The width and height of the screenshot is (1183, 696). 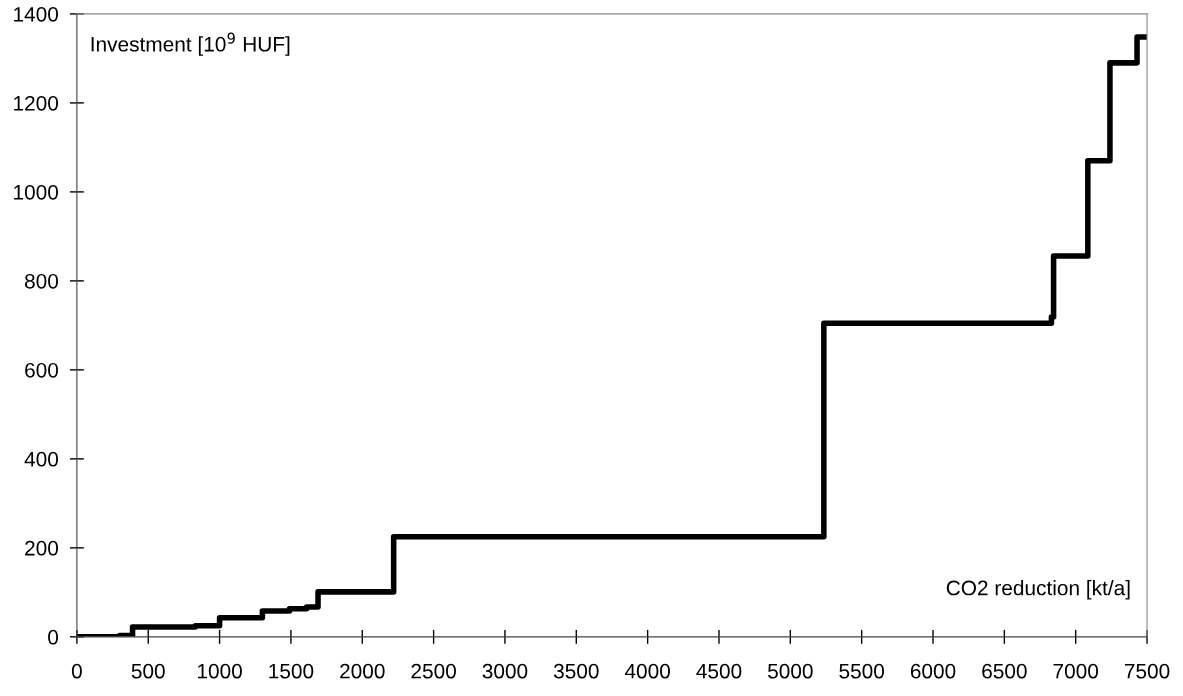 What do you see at coordinates (933, 671) in the screenshot?
I see `x-tick-label: 6000` at bounding box center [933, 671].